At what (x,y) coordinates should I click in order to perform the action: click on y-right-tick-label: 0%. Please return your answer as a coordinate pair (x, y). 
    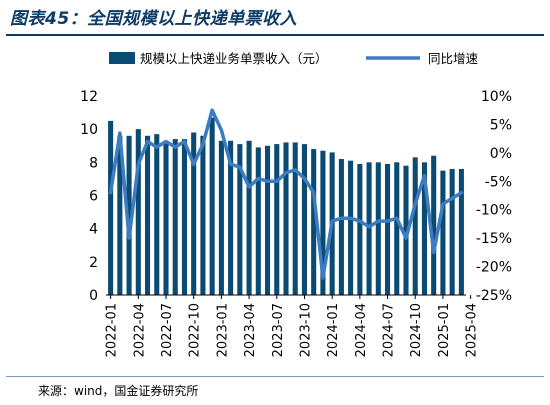
    Looking at the image, I should click on (501, 154).